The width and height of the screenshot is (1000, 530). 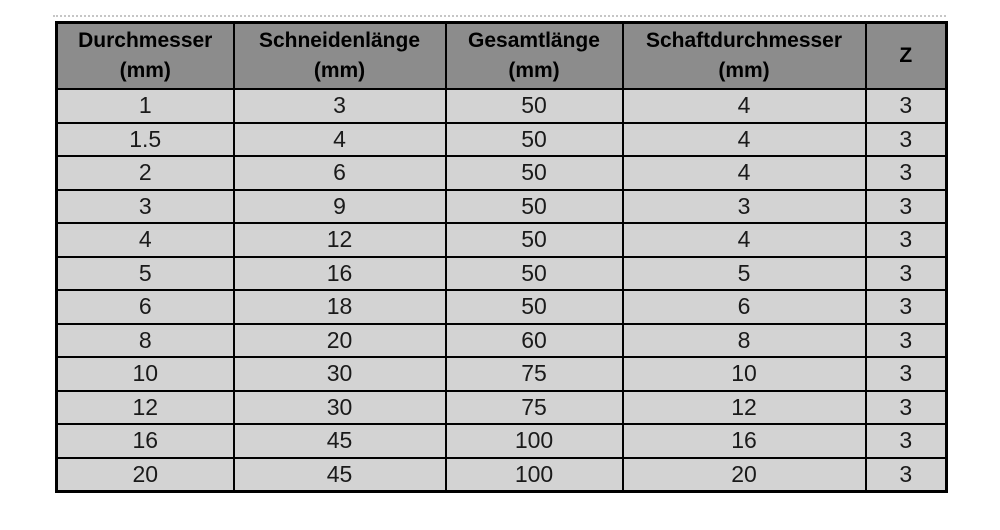 I want to click on column-header-label: Schaftdurchmesser, so click(x=744, y=41).